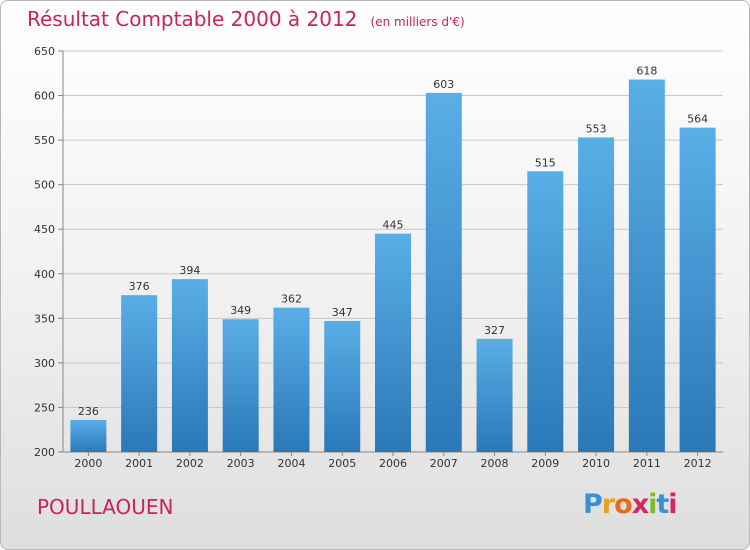 Image resolution: width=750 pixels, height=550 pixels. I want to click on bar-2011, so click(646, 265).